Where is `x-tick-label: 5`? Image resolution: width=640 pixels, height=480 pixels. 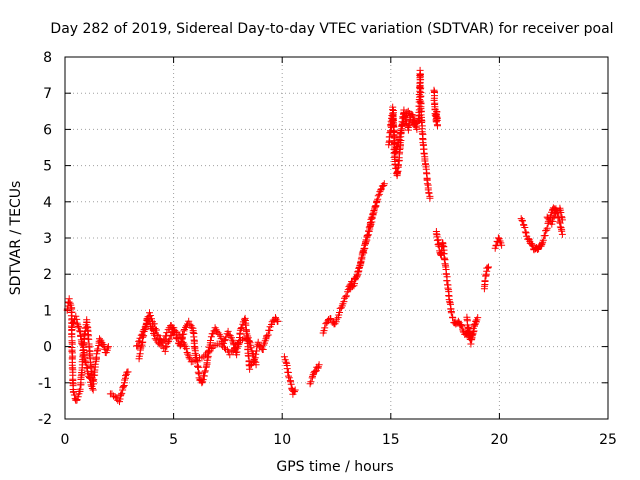 x-tick-label: 5 is located at coordinates (173, 440).